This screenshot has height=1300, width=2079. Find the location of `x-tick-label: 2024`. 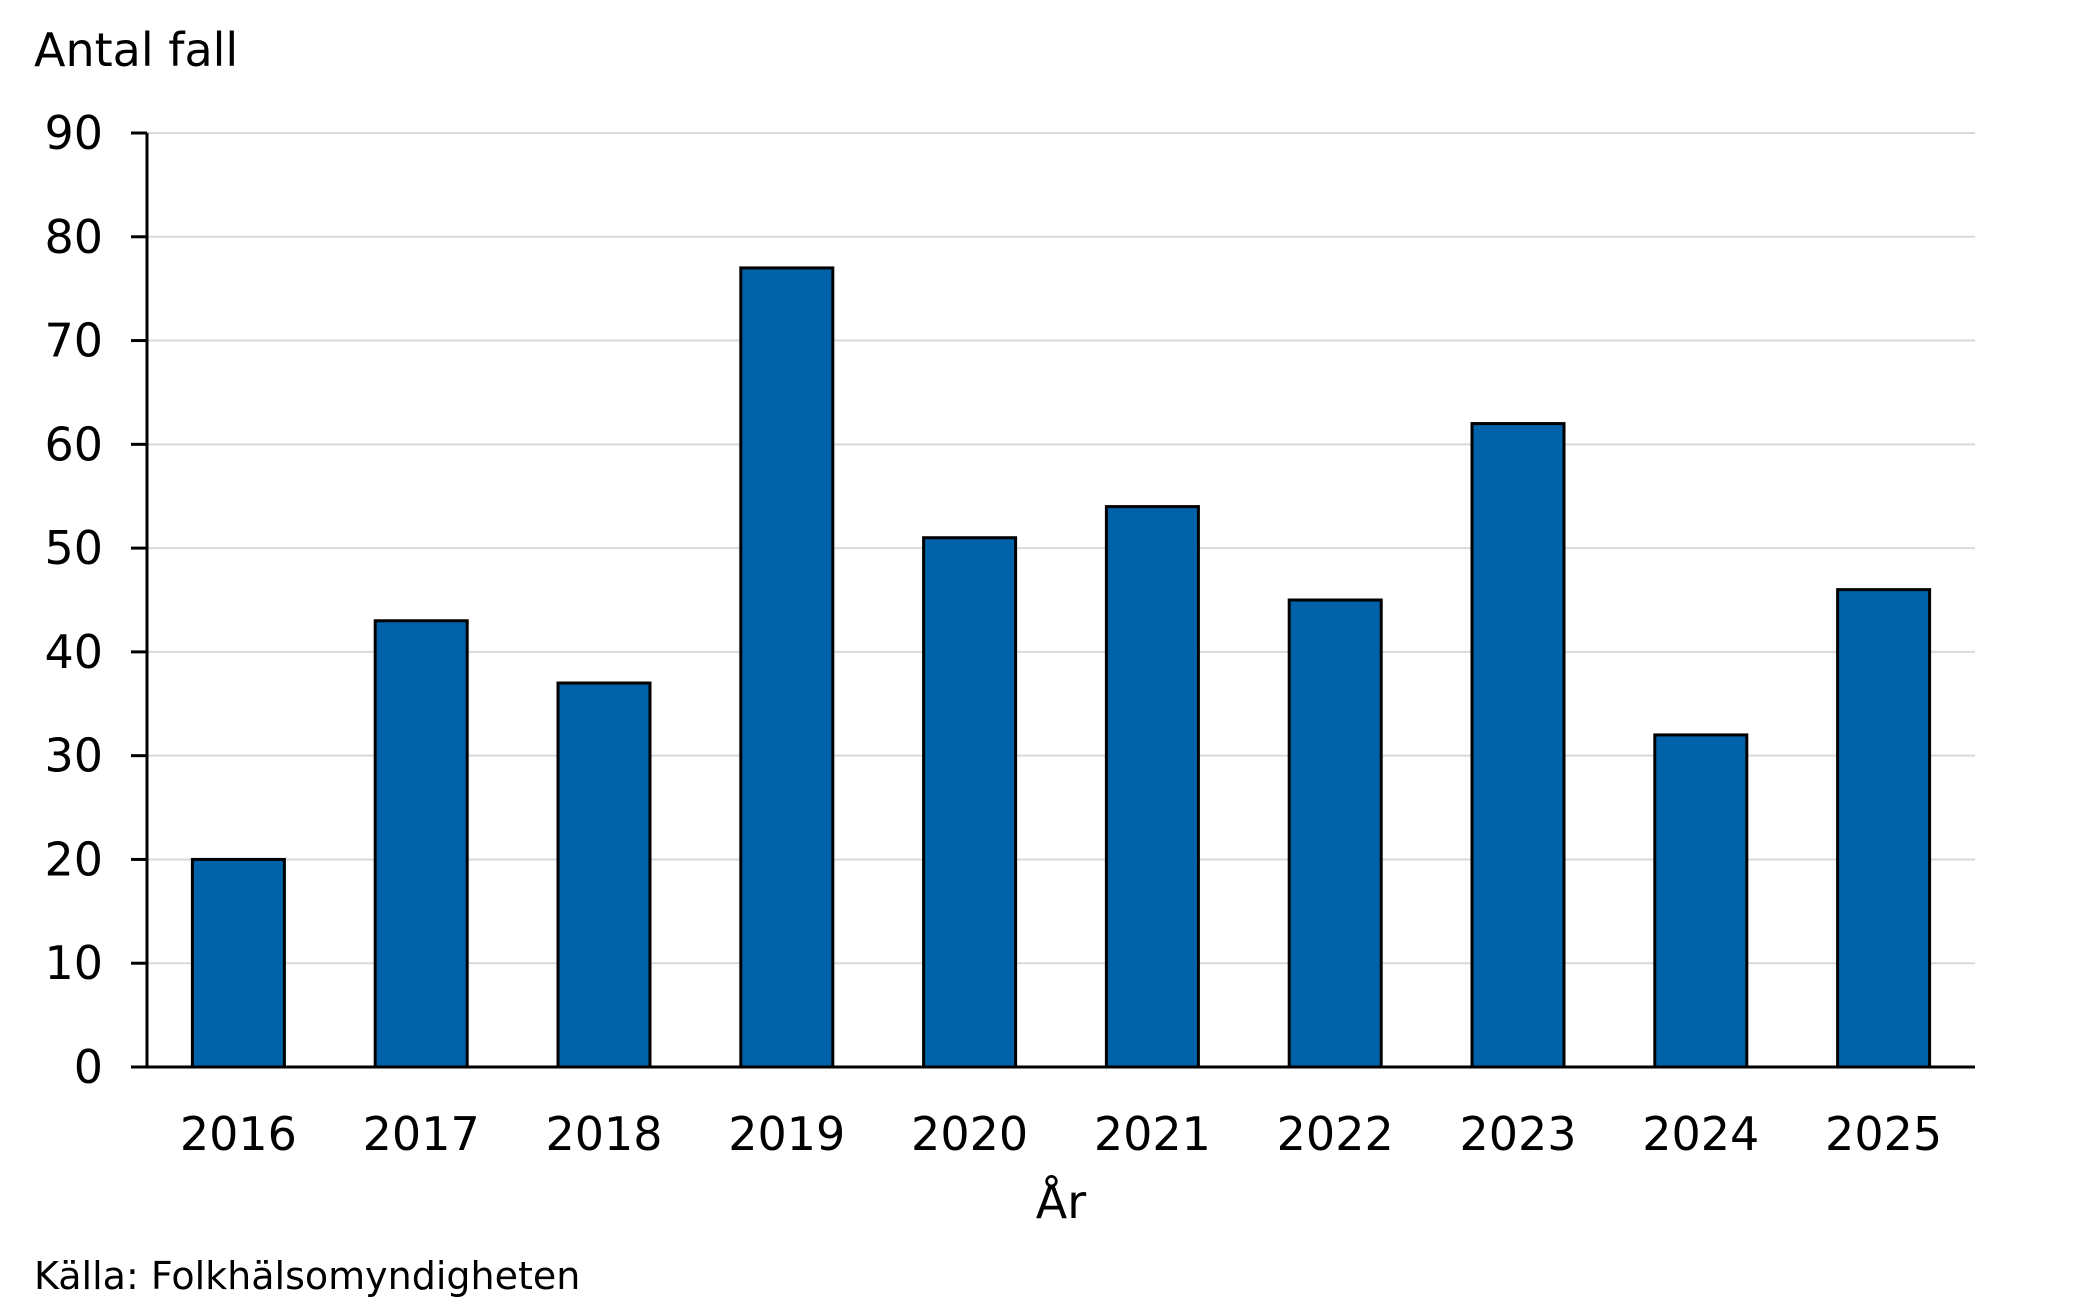

x-tick-label: 2024 is located at coordinates (1700, 1134).